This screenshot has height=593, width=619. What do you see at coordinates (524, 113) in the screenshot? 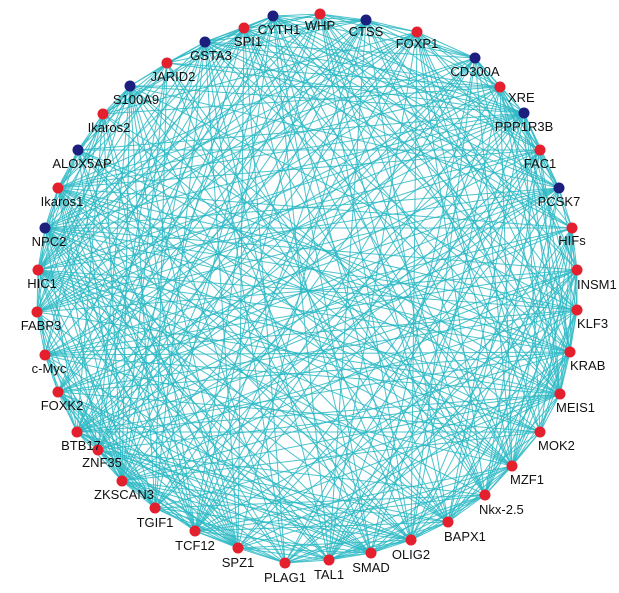
I see `node-PPP1R3B` at bounding box center [524, 113].